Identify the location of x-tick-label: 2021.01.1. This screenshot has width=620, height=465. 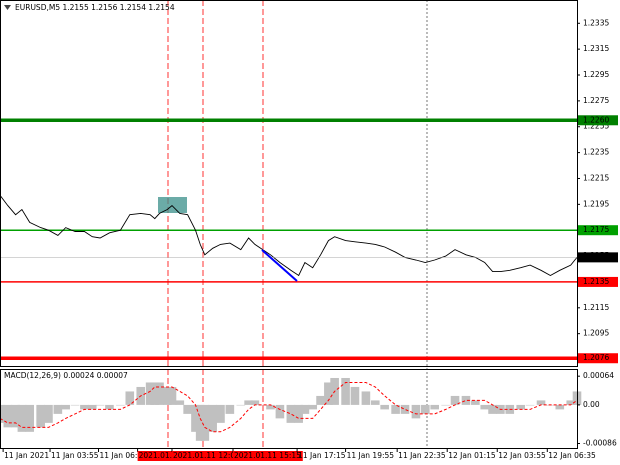
(158, 455).